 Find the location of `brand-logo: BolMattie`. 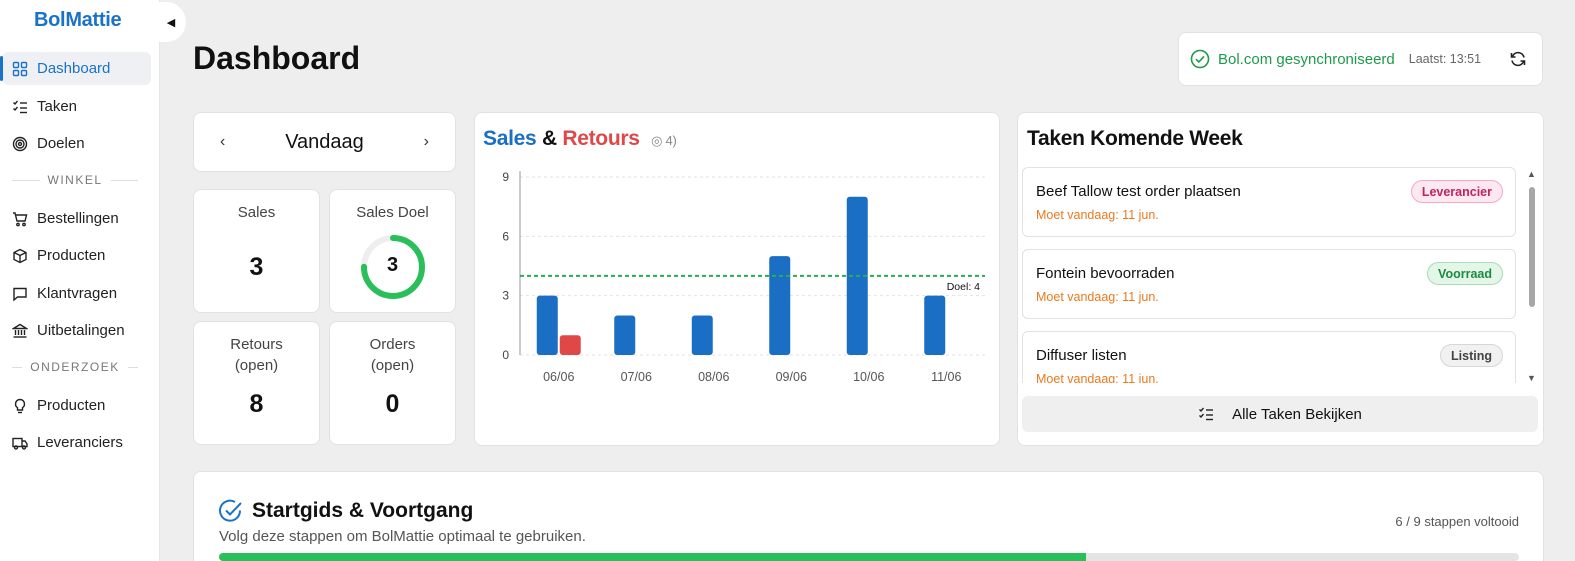

brand-logo: BolMattie is located at coordinates (78, 20).